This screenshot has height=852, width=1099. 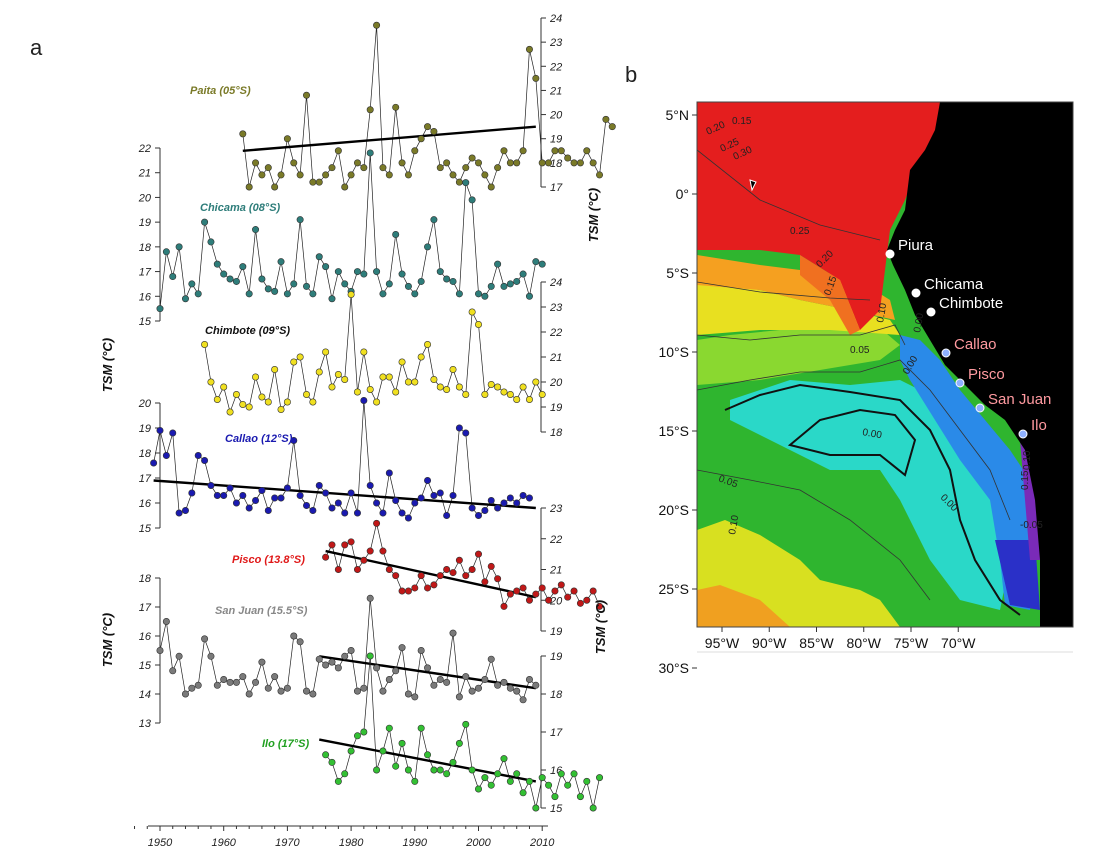 What do you see at coordinates (268, 560) in the screenshot?
I see `series-label: Pisco (13.8°S)` at bounding box center [268, 560].